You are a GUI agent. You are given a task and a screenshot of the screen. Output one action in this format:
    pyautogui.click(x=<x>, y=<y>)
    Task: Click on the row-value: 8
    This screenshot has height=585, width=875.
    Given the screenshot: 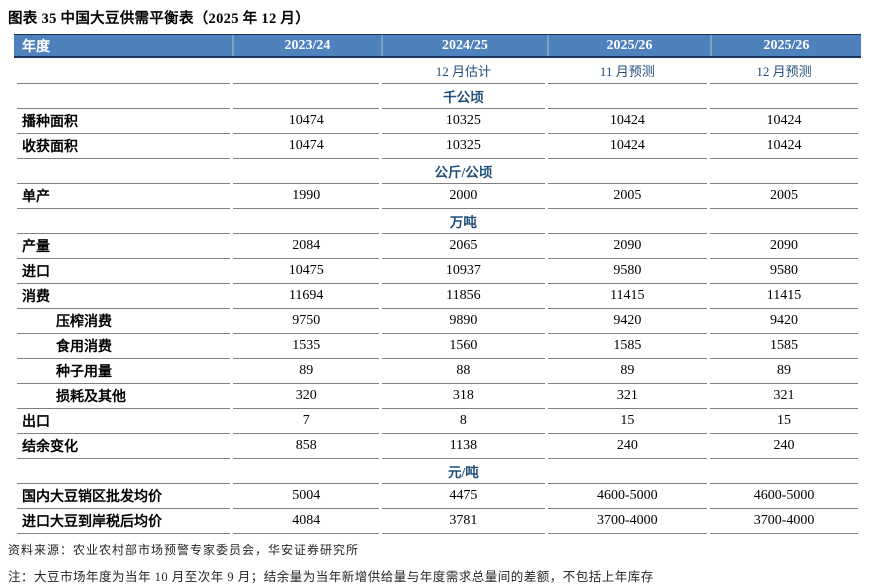 What is the action you would take?
    pyautogui.click(x=463, y=421)
    